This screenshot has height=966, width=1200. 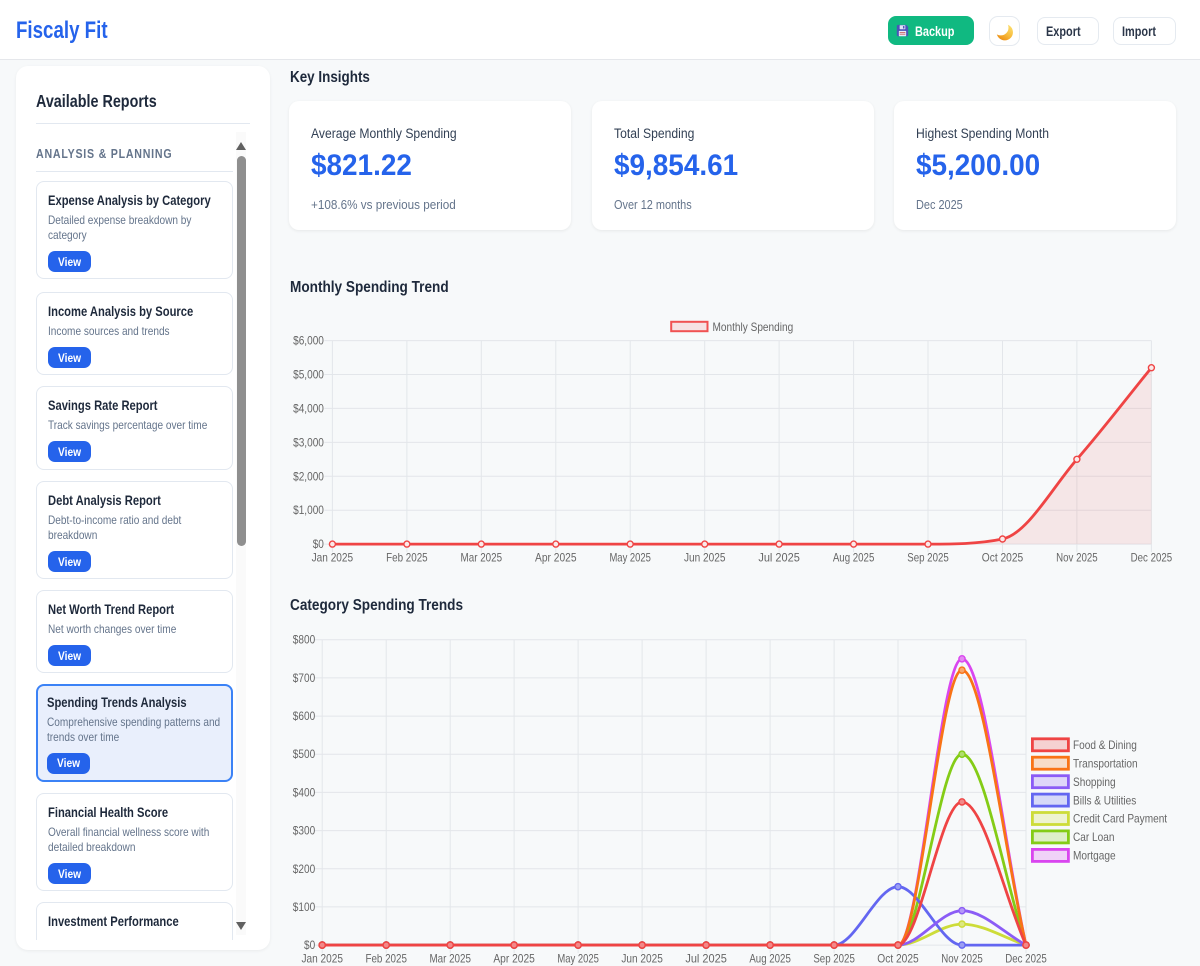 What do you see at coordinates (304, 792) in the screenshot?
I see `svg-text: $400` at bounding box center [304, 792].